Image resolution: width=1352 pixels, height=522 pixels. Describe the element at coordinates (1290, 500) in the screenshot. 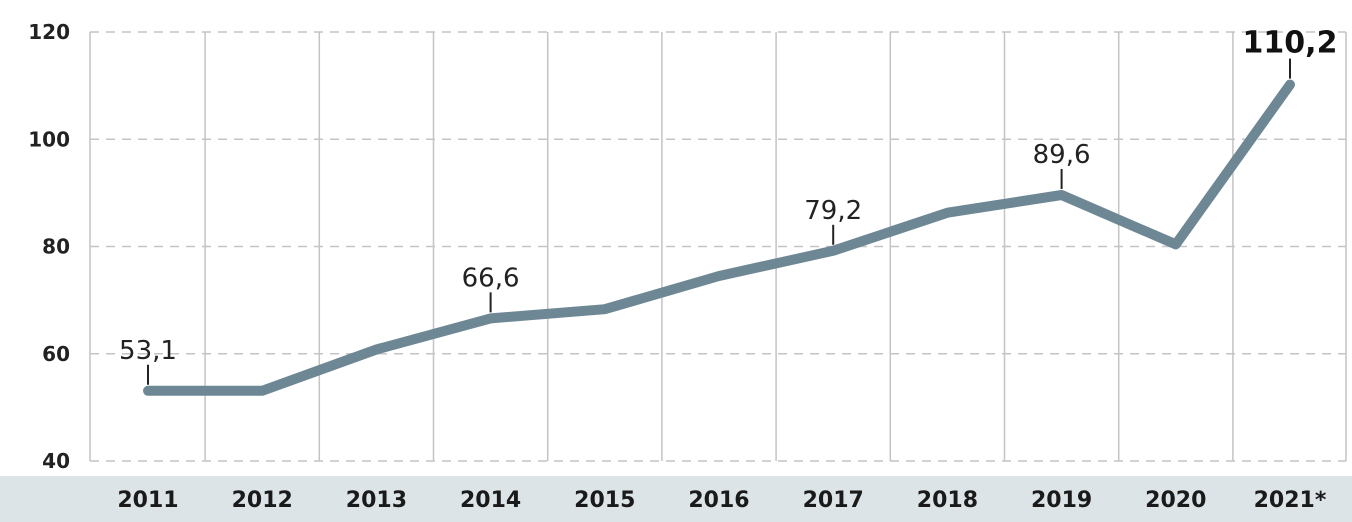

I see `x-tick-label: 2021*` at that location.